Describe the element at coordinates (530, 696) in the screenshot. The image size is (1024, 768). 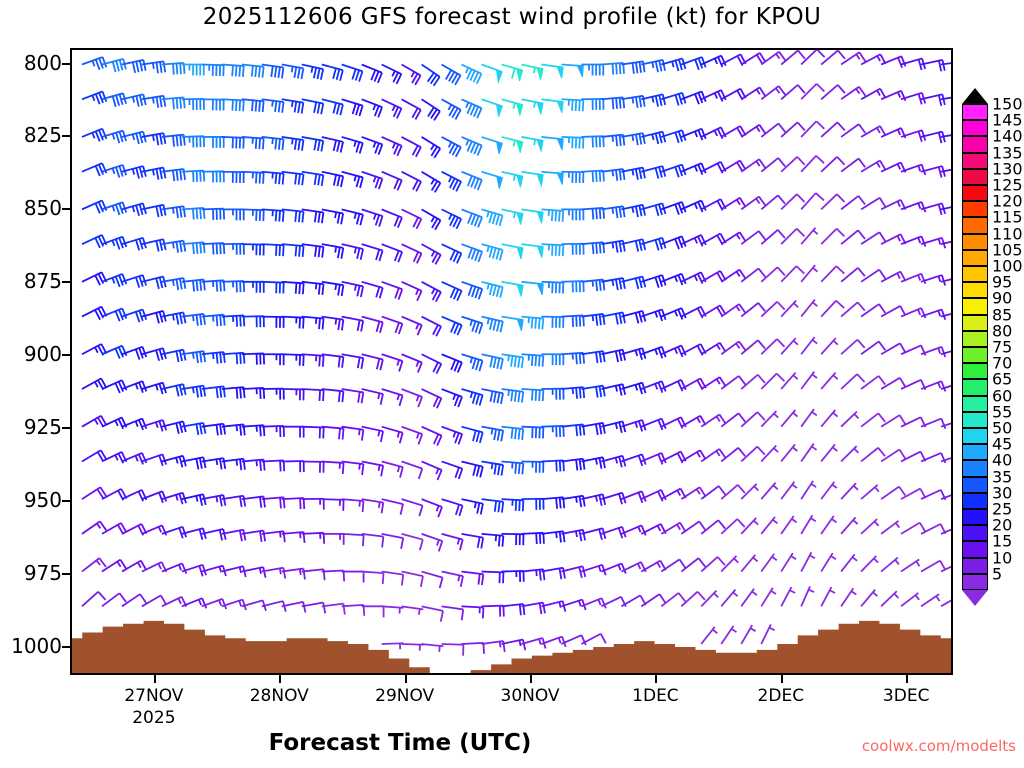
I see `x-tick-label: 30NOV` at that location.